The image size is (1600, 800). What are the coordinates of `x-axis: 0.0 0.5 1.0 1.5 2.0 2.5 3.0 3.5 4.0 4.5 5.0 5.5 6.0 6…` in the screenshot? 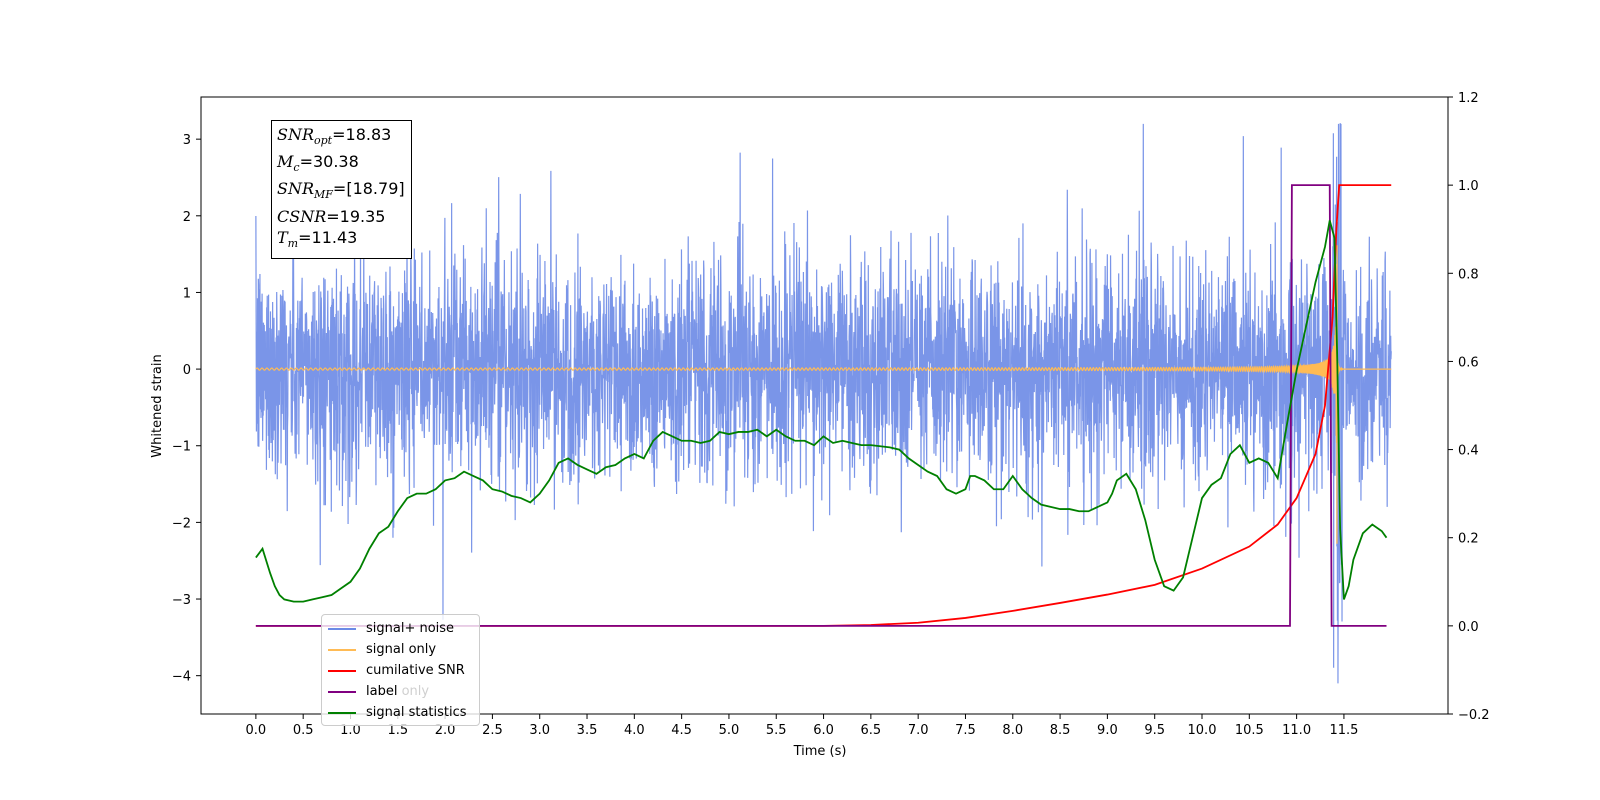 It's located at (802, 726).